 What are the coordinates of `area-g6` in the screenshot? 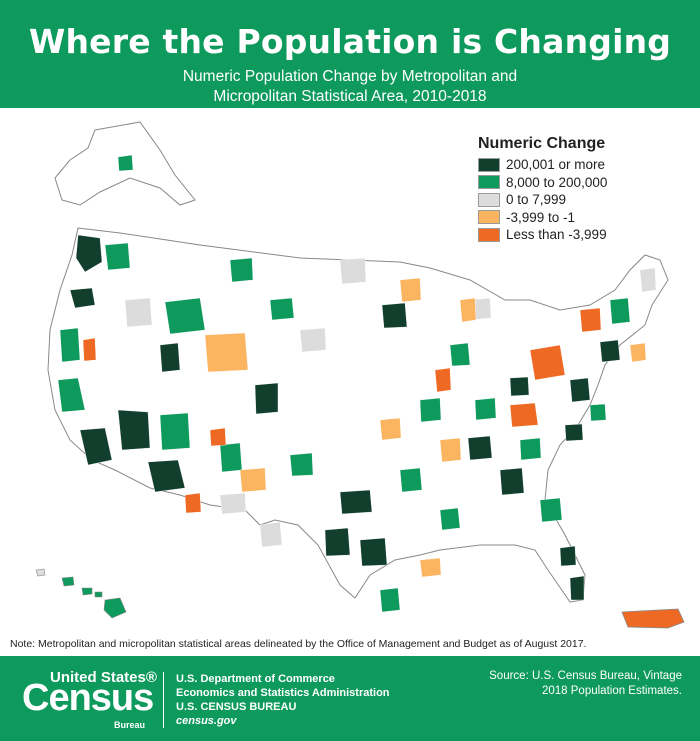 It's located at (231, 457).